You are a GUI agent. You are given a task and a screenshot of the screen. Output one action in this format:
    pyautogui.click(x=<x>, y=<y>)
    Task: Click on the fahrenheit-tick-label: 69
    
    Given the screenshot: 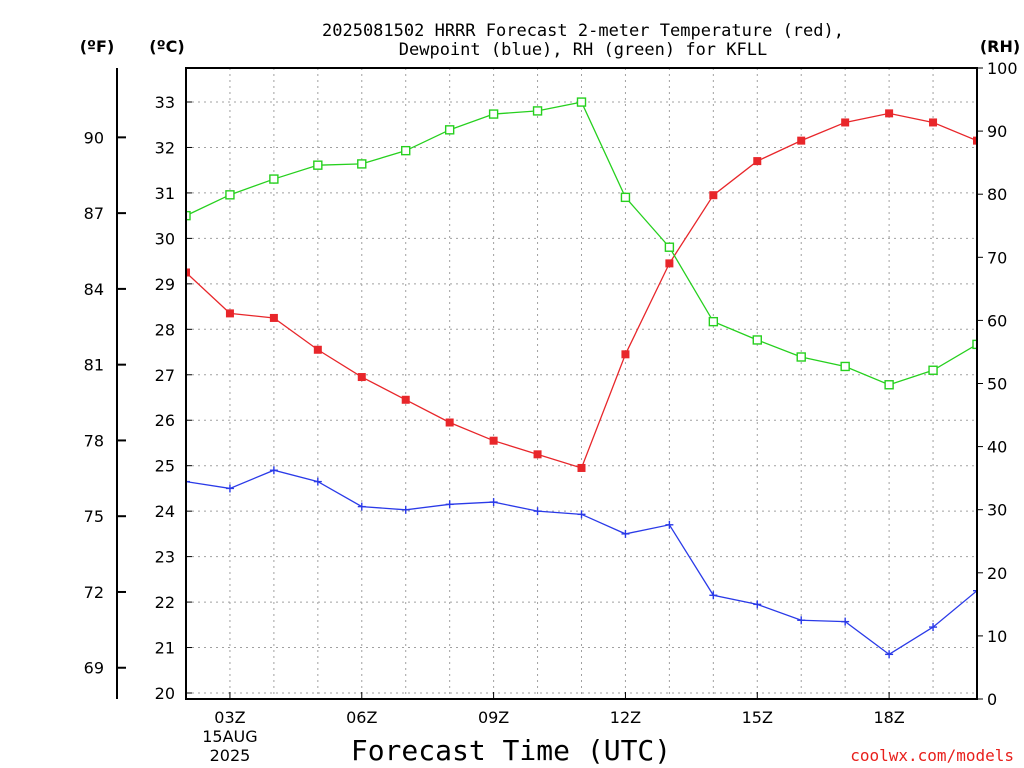 What is the action you would take?
    pyautogui.click(x=94, y=668)
    